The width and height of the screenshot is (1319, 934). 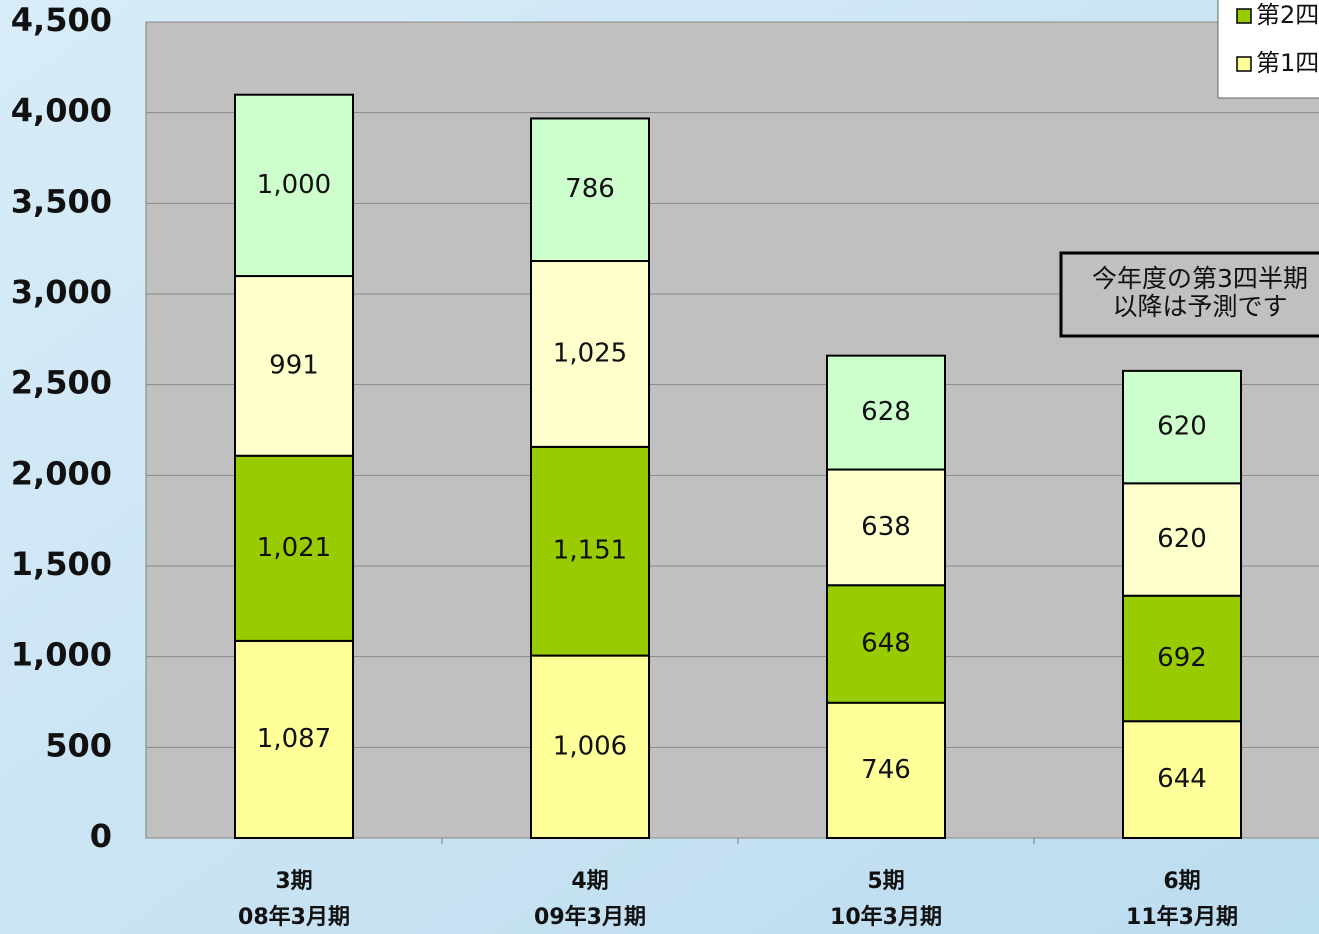 I want to click on annotation: 以降は予測です, so click(x=1199, y=306).